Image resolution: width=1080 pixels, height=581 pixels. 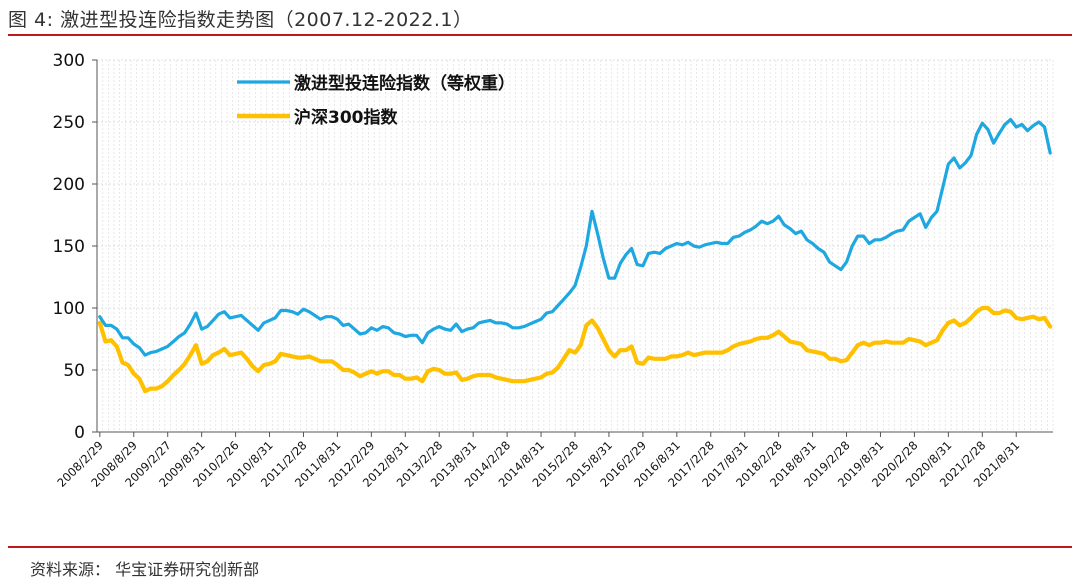 What do you see at coordinates (79, 433) in the screenshot?
I see `y-tick-label: 0` at bounding box center [79, 433].